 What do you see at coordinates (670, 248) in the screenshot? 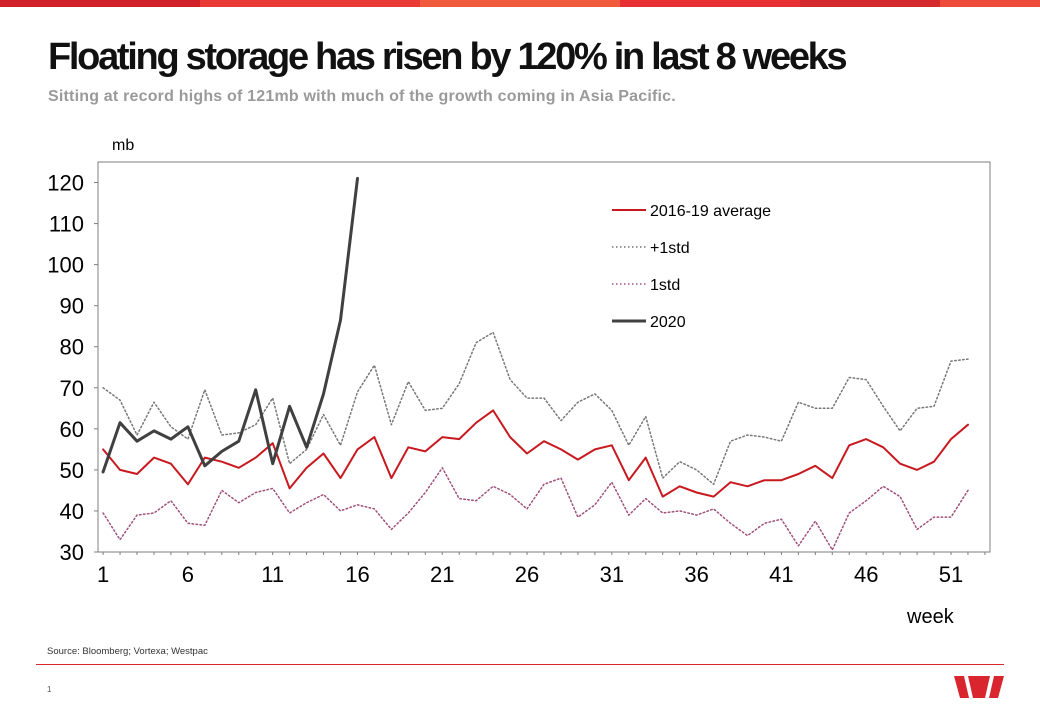
I see `legend-label: +1std` at bounding box center [670, 248].